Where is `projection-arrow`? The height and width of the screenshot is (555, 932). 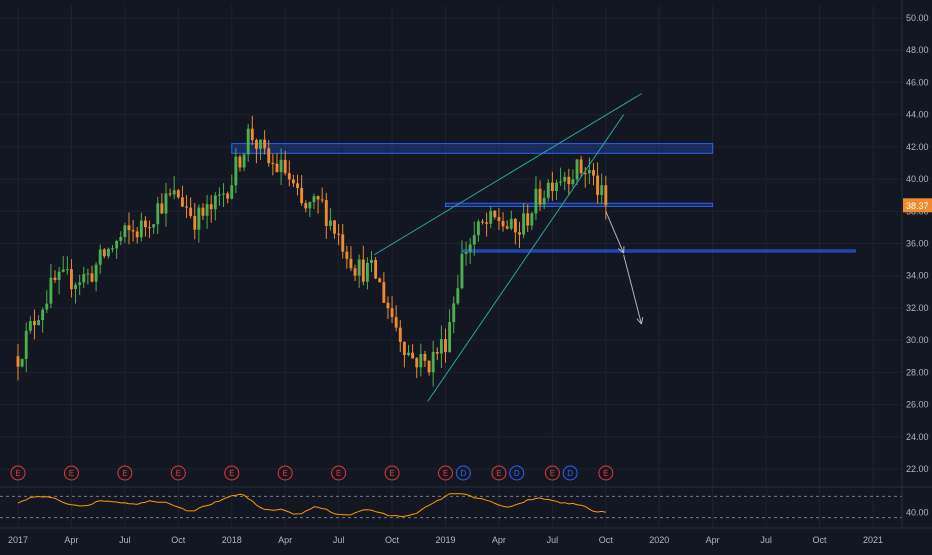 projection-arrow is located at coordinates (615, 232).